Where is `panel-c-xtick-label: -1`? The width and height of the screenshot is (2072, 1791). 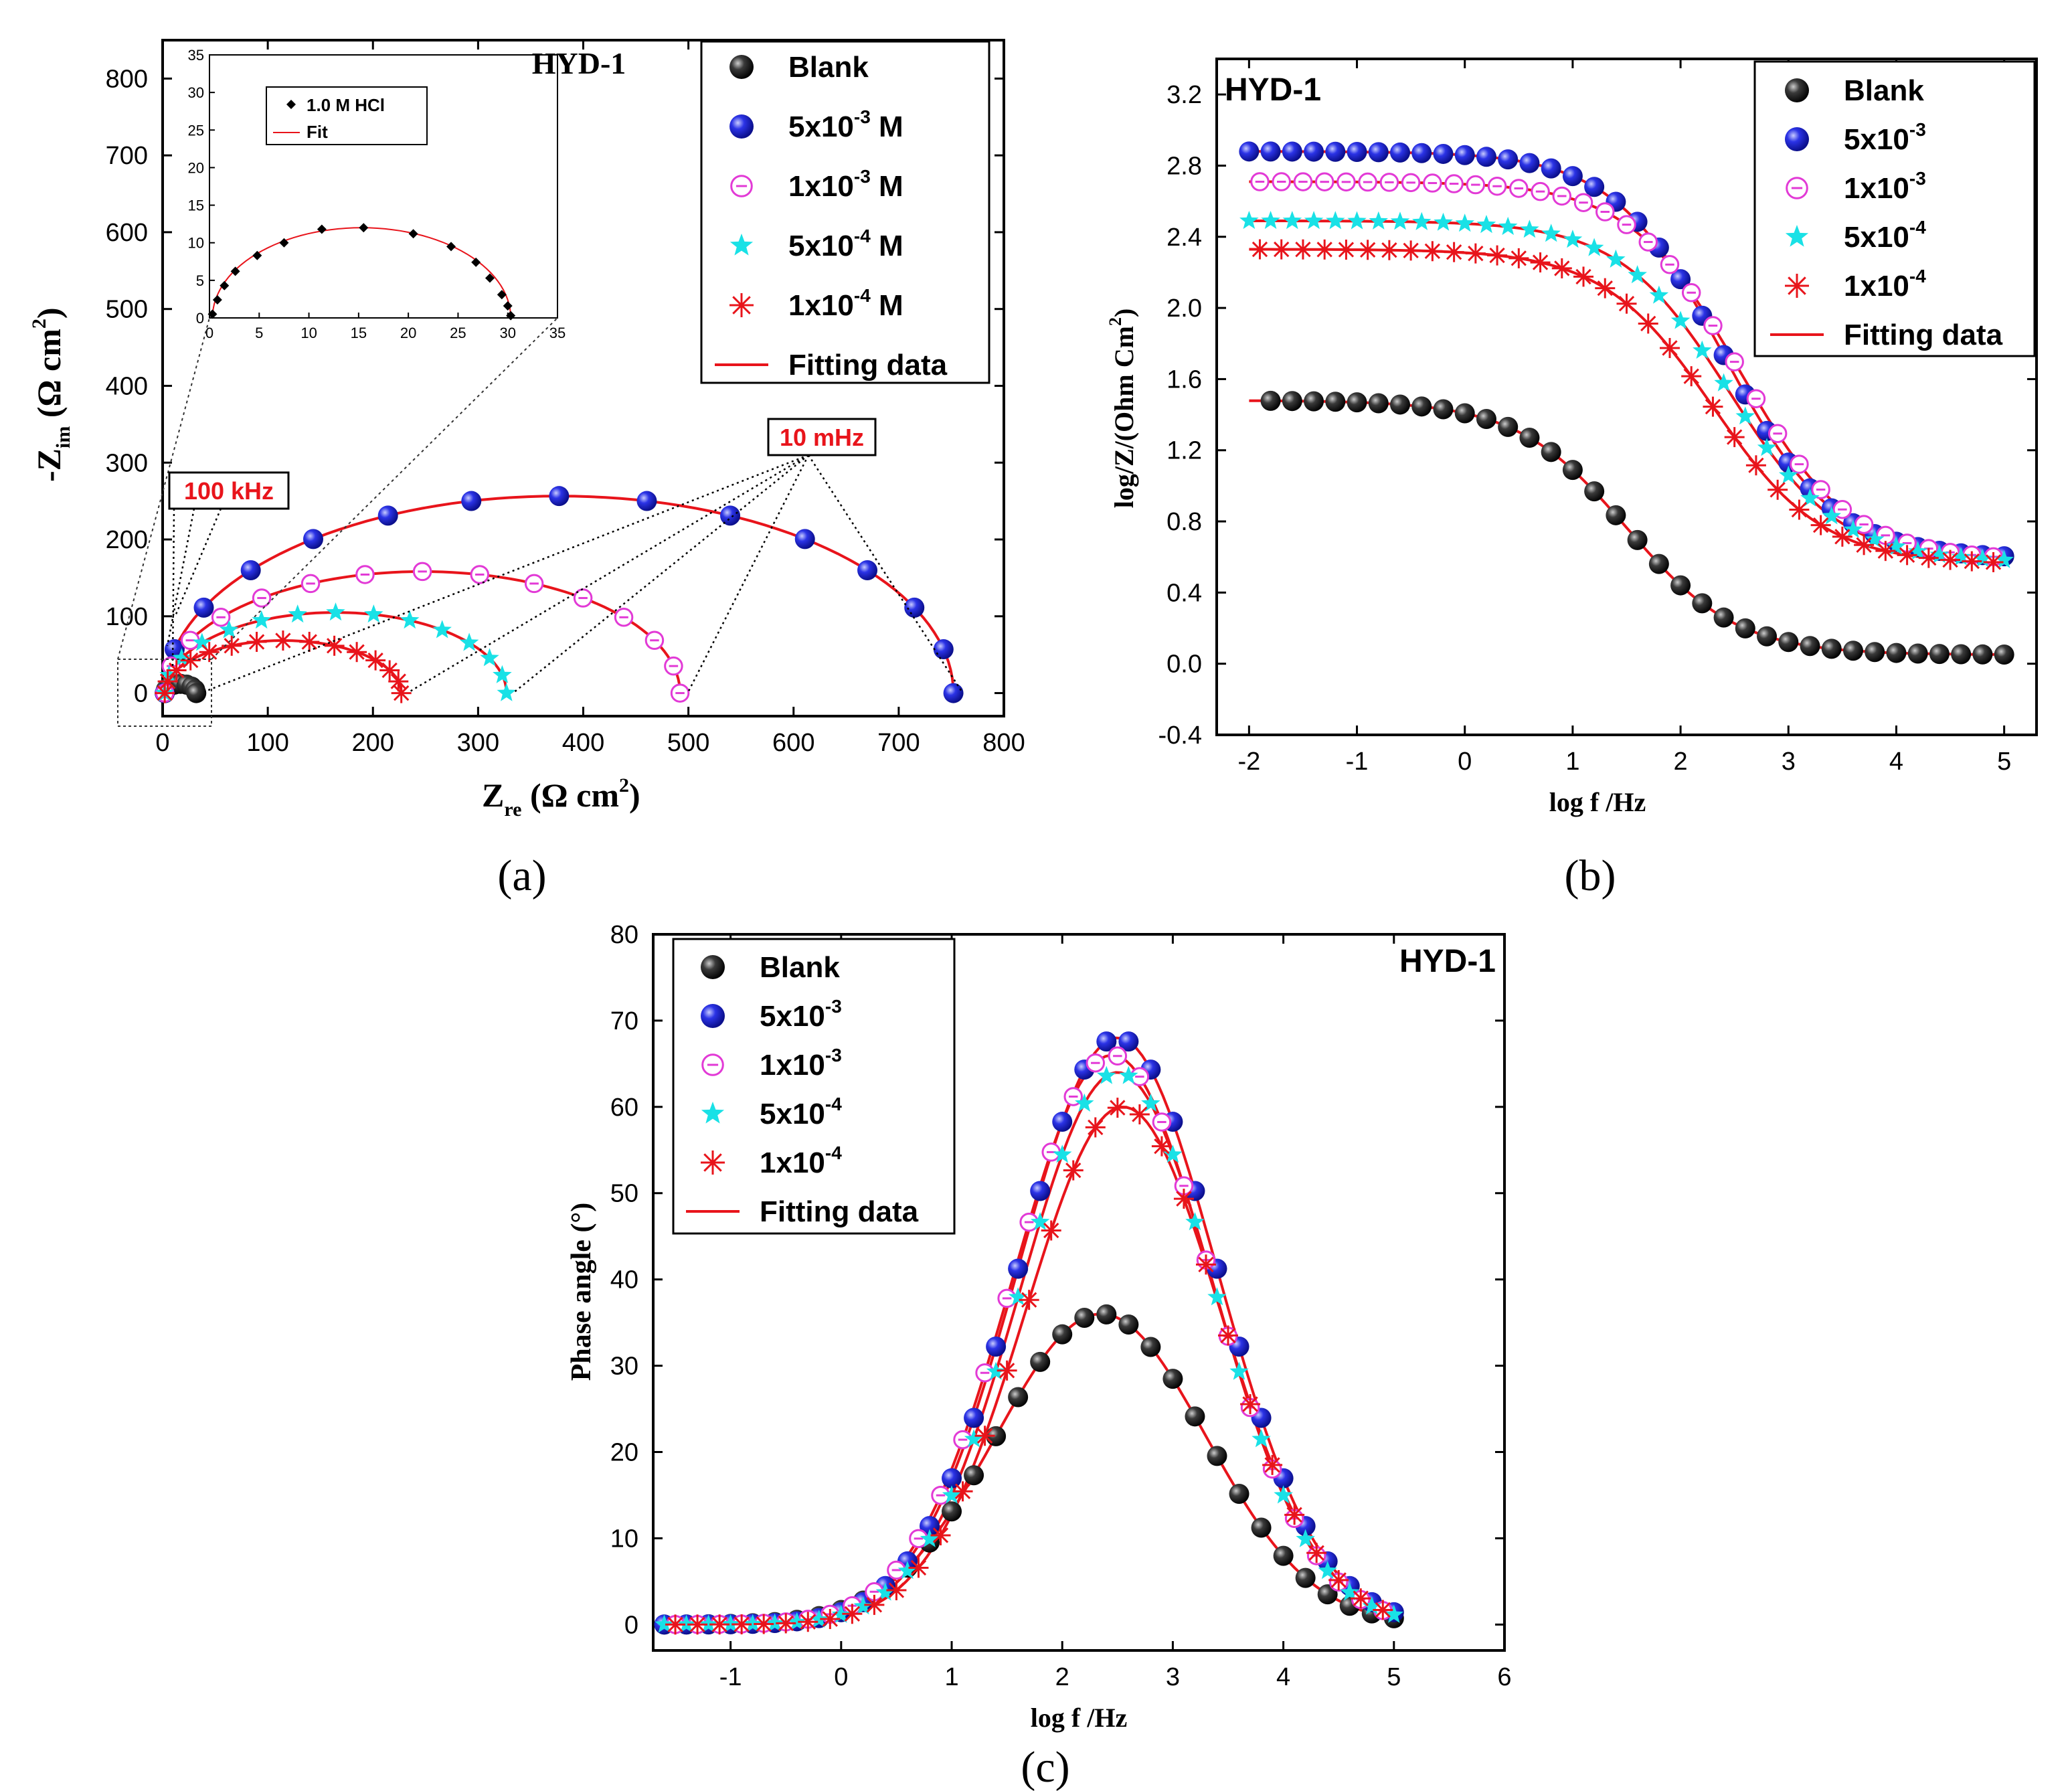 panel-c-xtick-label: -1 is located at coordinates (730, 1677).